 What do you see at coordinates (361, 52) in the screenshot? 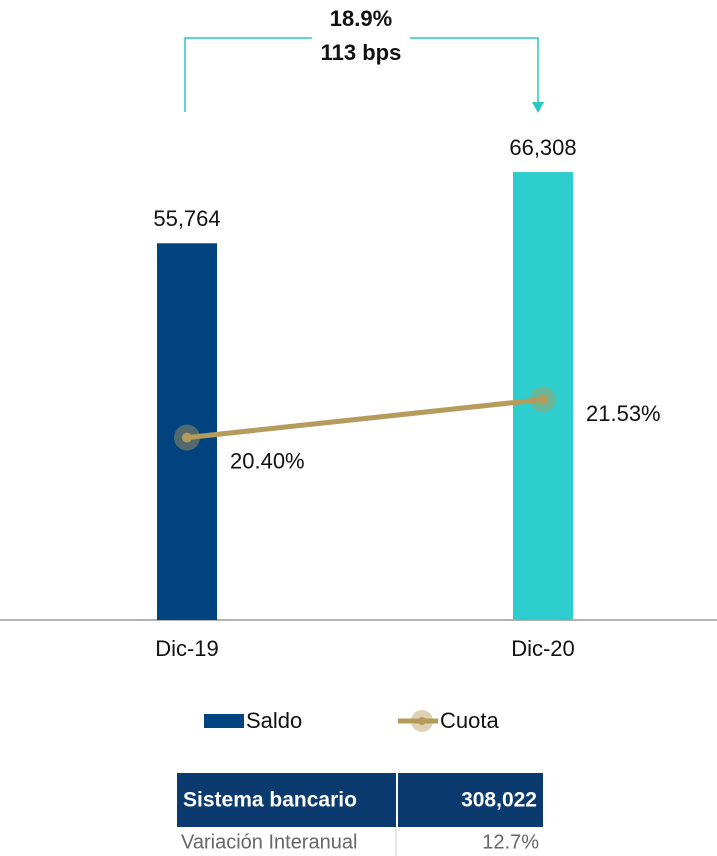
I see `annotation: 113 bps` at bounding box center [361, 52].